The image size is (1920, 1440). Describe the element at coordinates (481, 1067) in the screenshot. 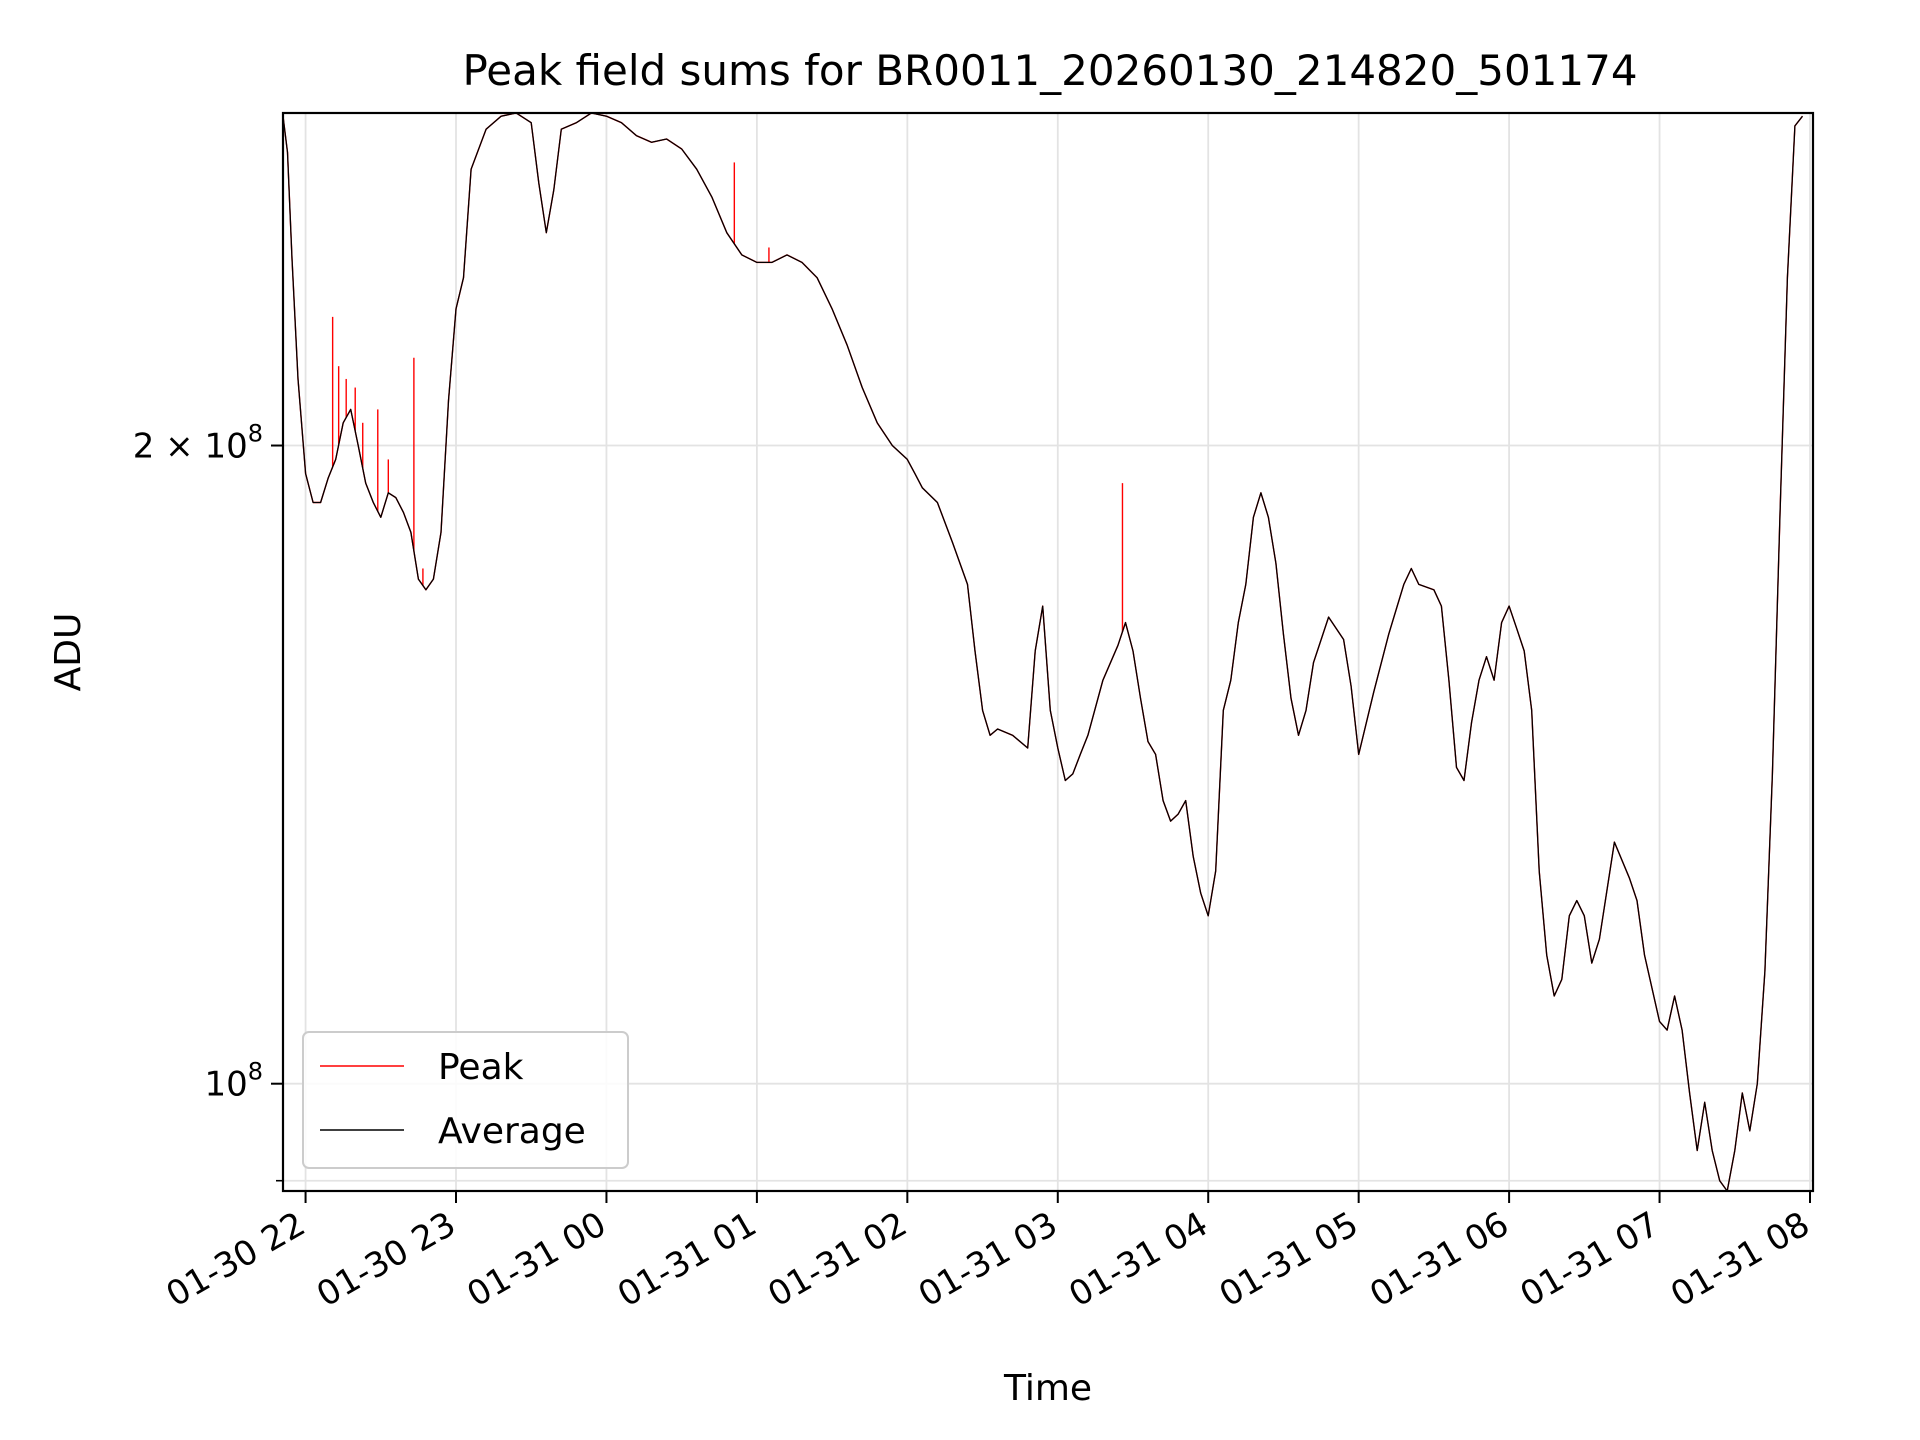

I see `legend-peak-label: Peak` at that location.